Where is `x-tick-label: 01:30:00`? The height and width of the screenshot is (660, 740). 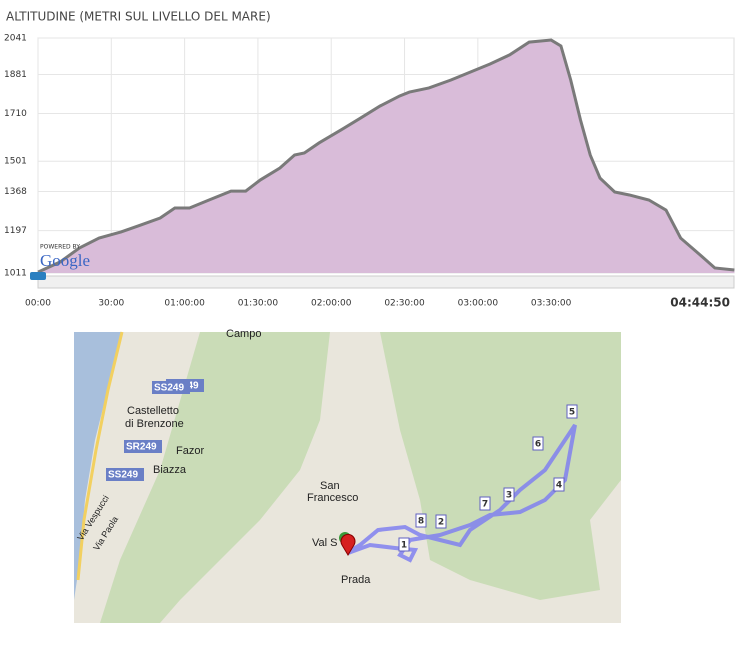
x-tick-label: 01:30:00 is located at coordinates (258, 304).